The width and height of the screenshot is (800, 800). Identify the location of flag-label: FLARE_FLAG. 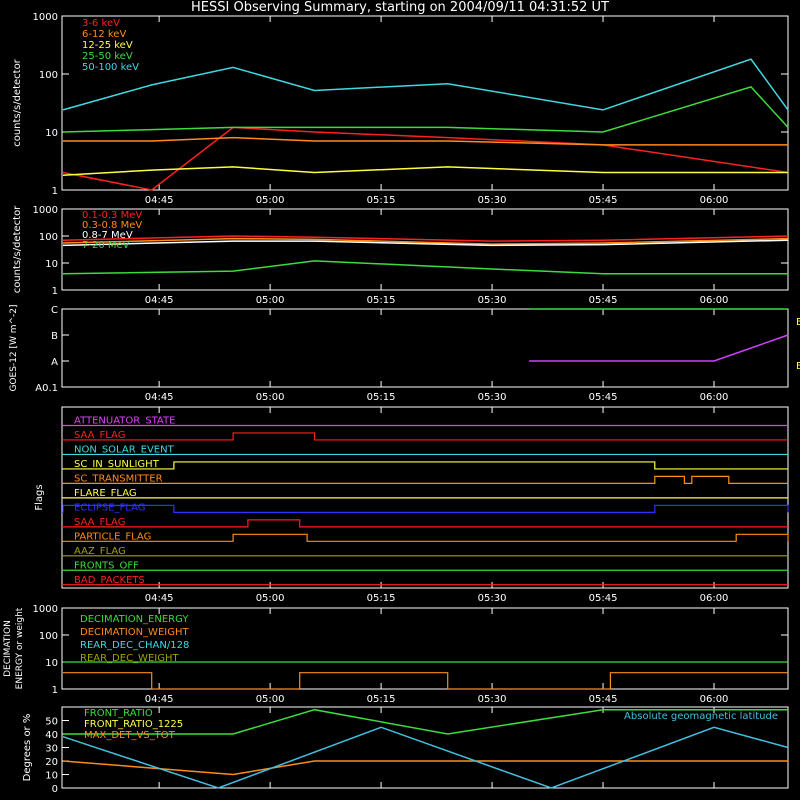
(105, 493).